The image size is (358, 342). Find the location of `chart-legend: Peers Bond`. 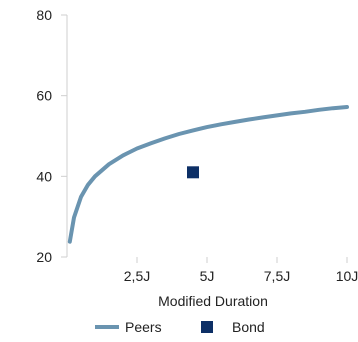

chart-legend: Peers Bond is located at coordinates (180, 327).